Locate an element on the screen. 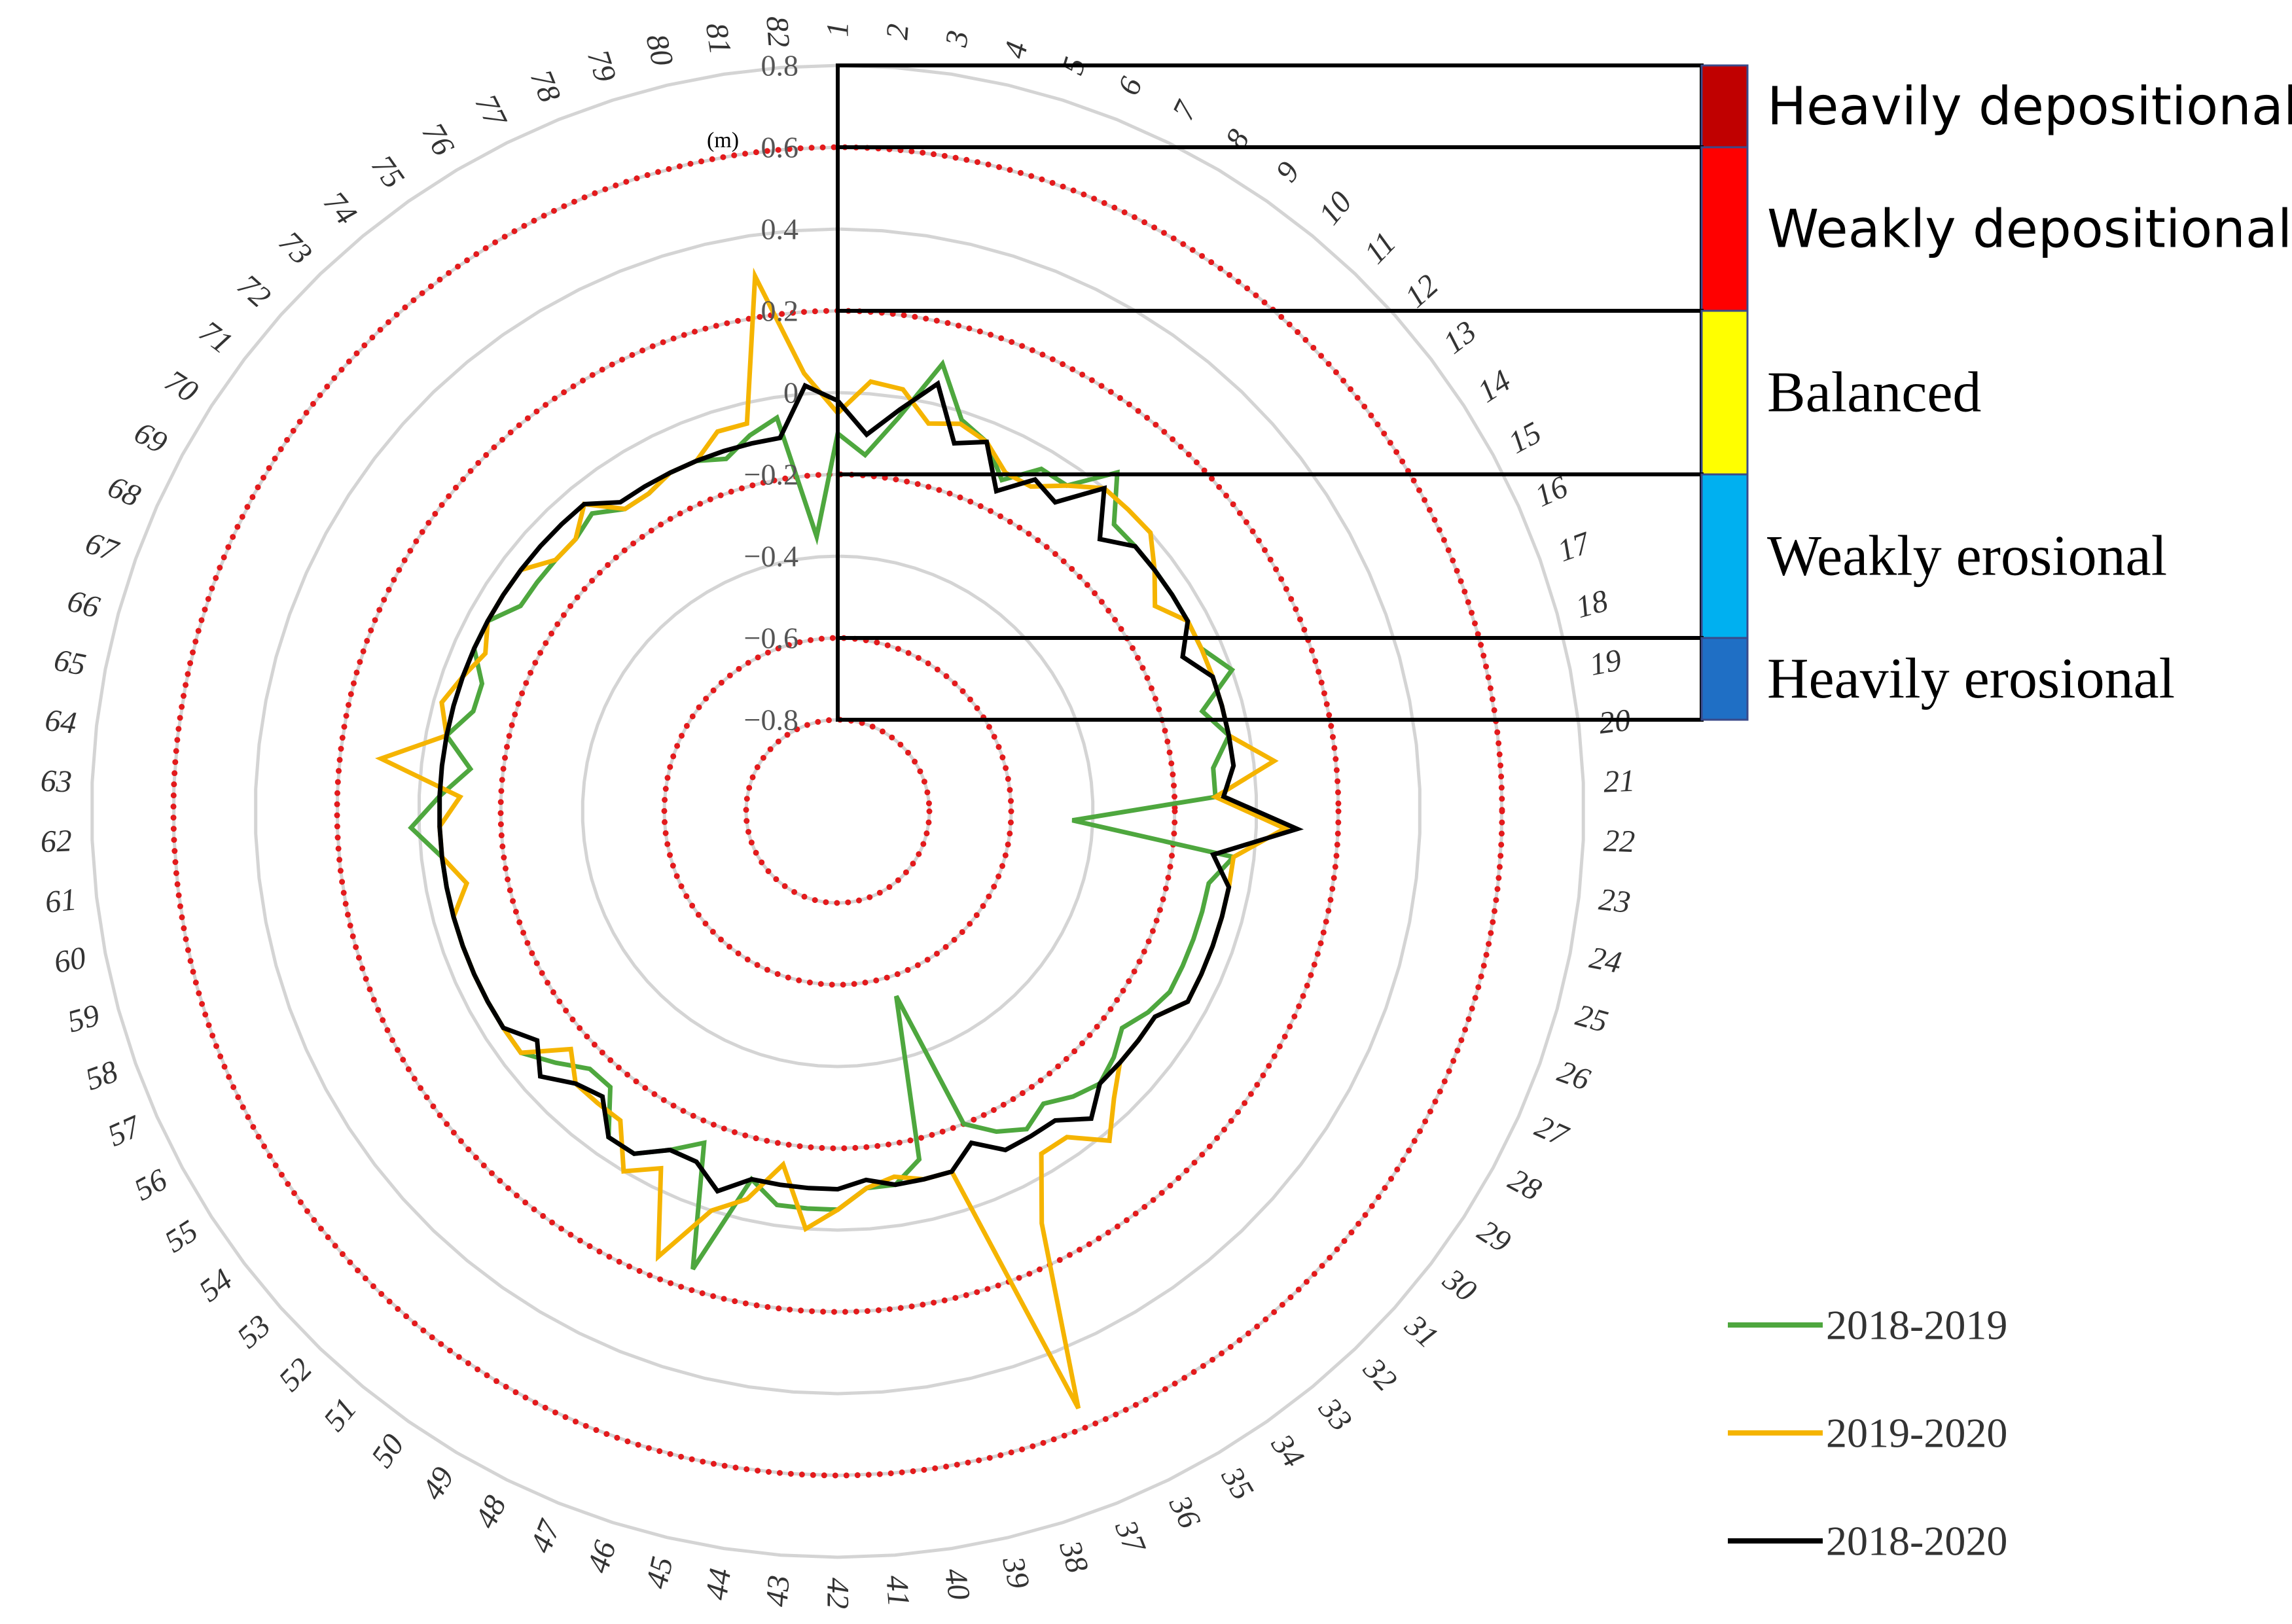  angle-label-33: 33 is located at coordinates (1335, 1414).